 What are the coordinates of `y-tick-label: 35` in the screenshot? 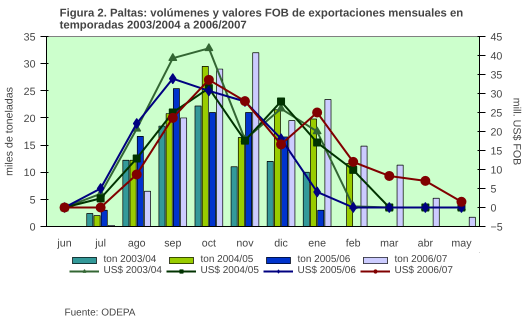 It's located at (30, 38).